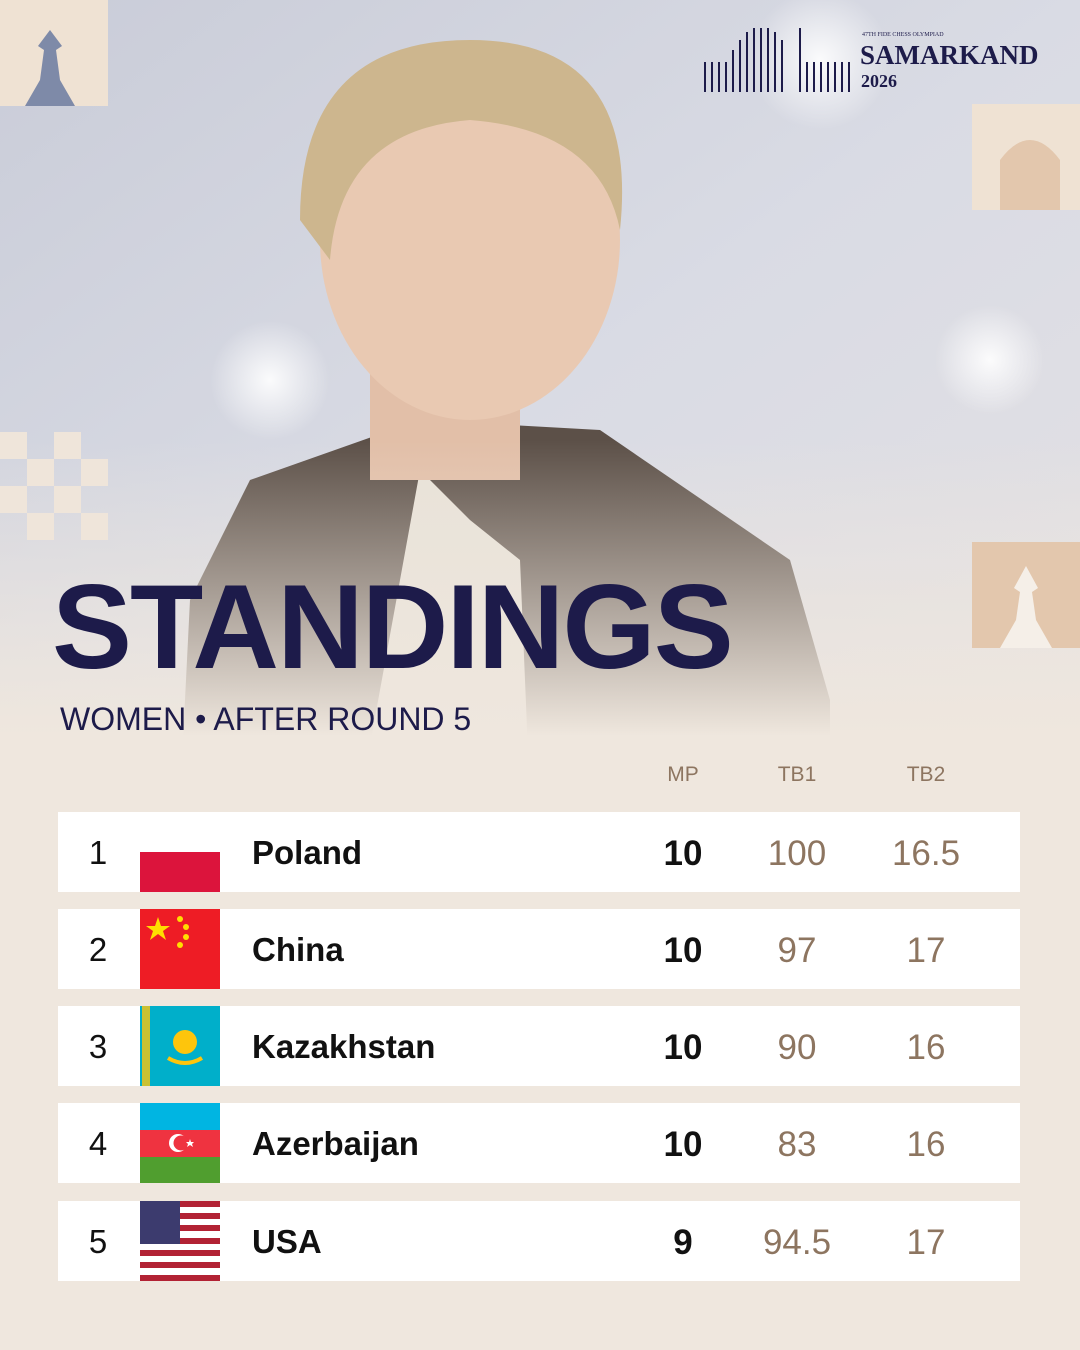  What do you see at coordinates (797, 853) in the screenshot?
I see `tb1: 100` at bounding box center [797, 853].